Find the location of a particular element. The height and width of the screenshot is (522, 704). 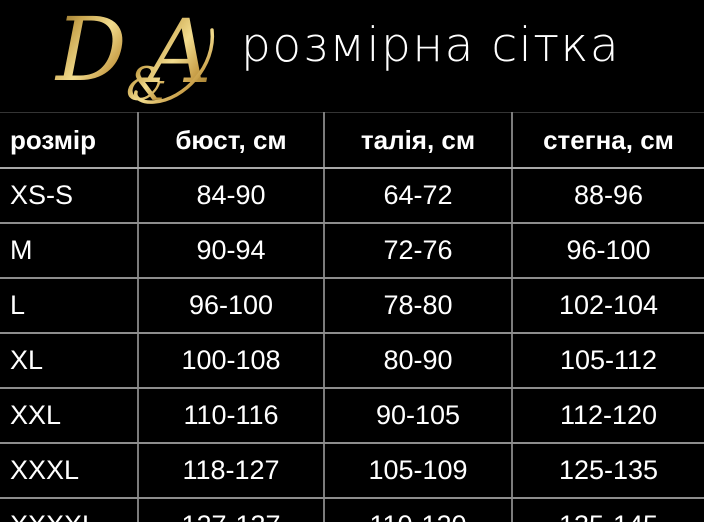

size-cell: XXXXL is located at coordinates (69, 510).